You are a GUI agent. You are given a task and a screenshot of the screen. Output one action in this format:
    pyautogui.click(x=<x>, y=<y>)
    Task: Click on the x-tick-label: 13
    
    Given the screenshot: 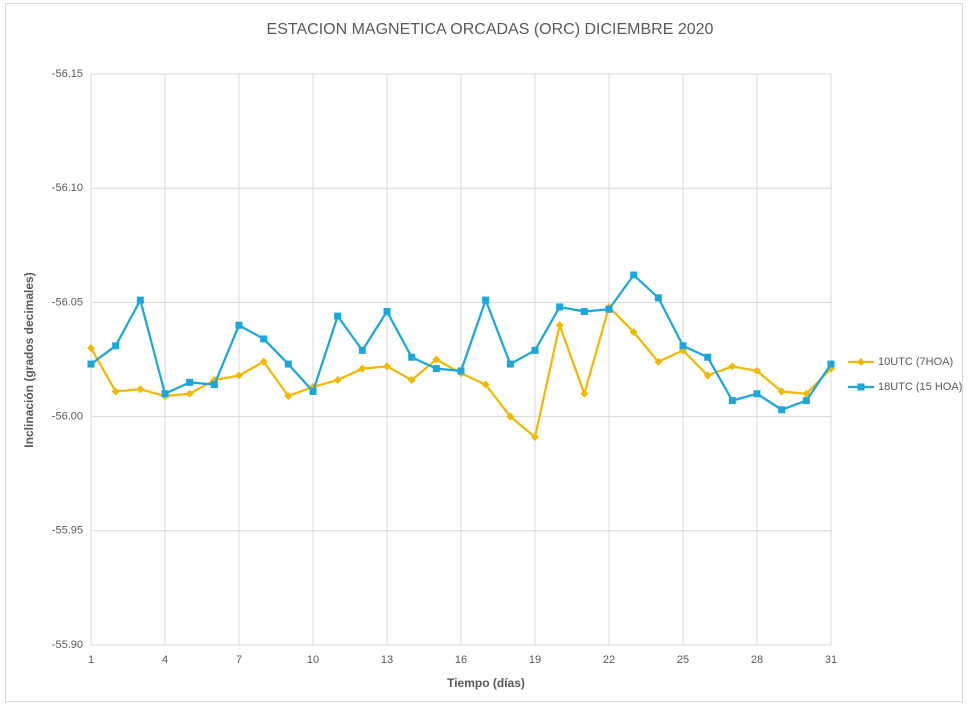 What is the action you would take?
    pyautogui.click(x=387, y=660)
    